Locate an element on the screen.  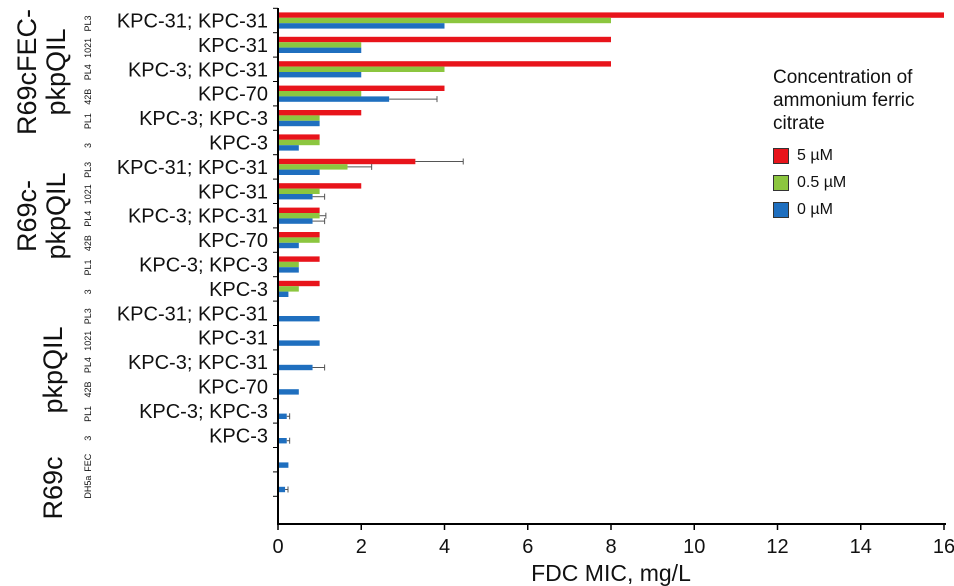
x-tick-label: 16 is located at coordinates (943, 547).